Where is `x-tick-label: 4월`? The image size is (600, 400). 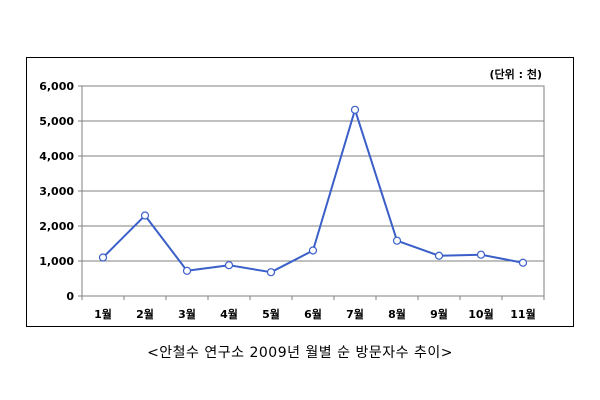
x-tick-label: 4월 is located at coordinates (229, 314).